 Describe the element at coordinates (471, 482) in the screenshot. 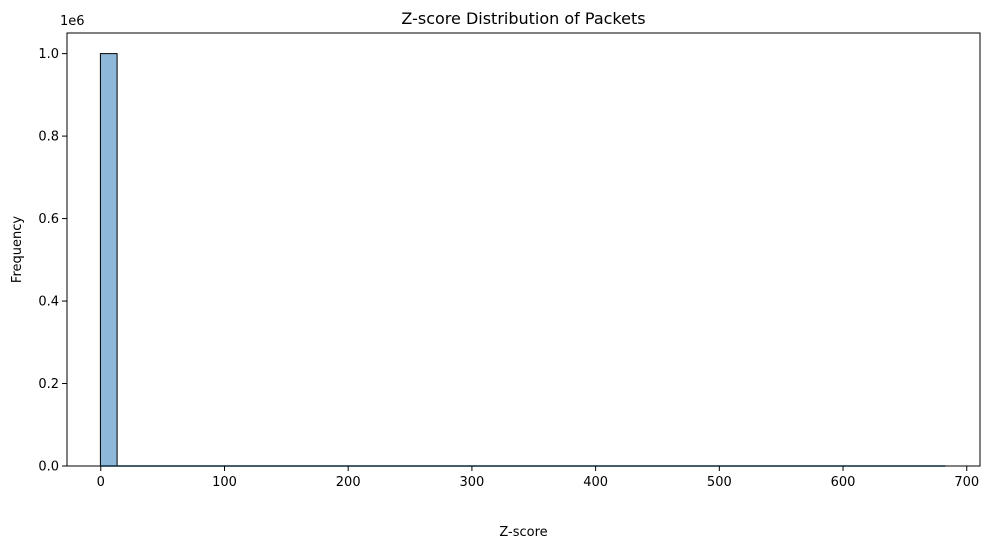

I see `x-tick-label: 300` at that location.